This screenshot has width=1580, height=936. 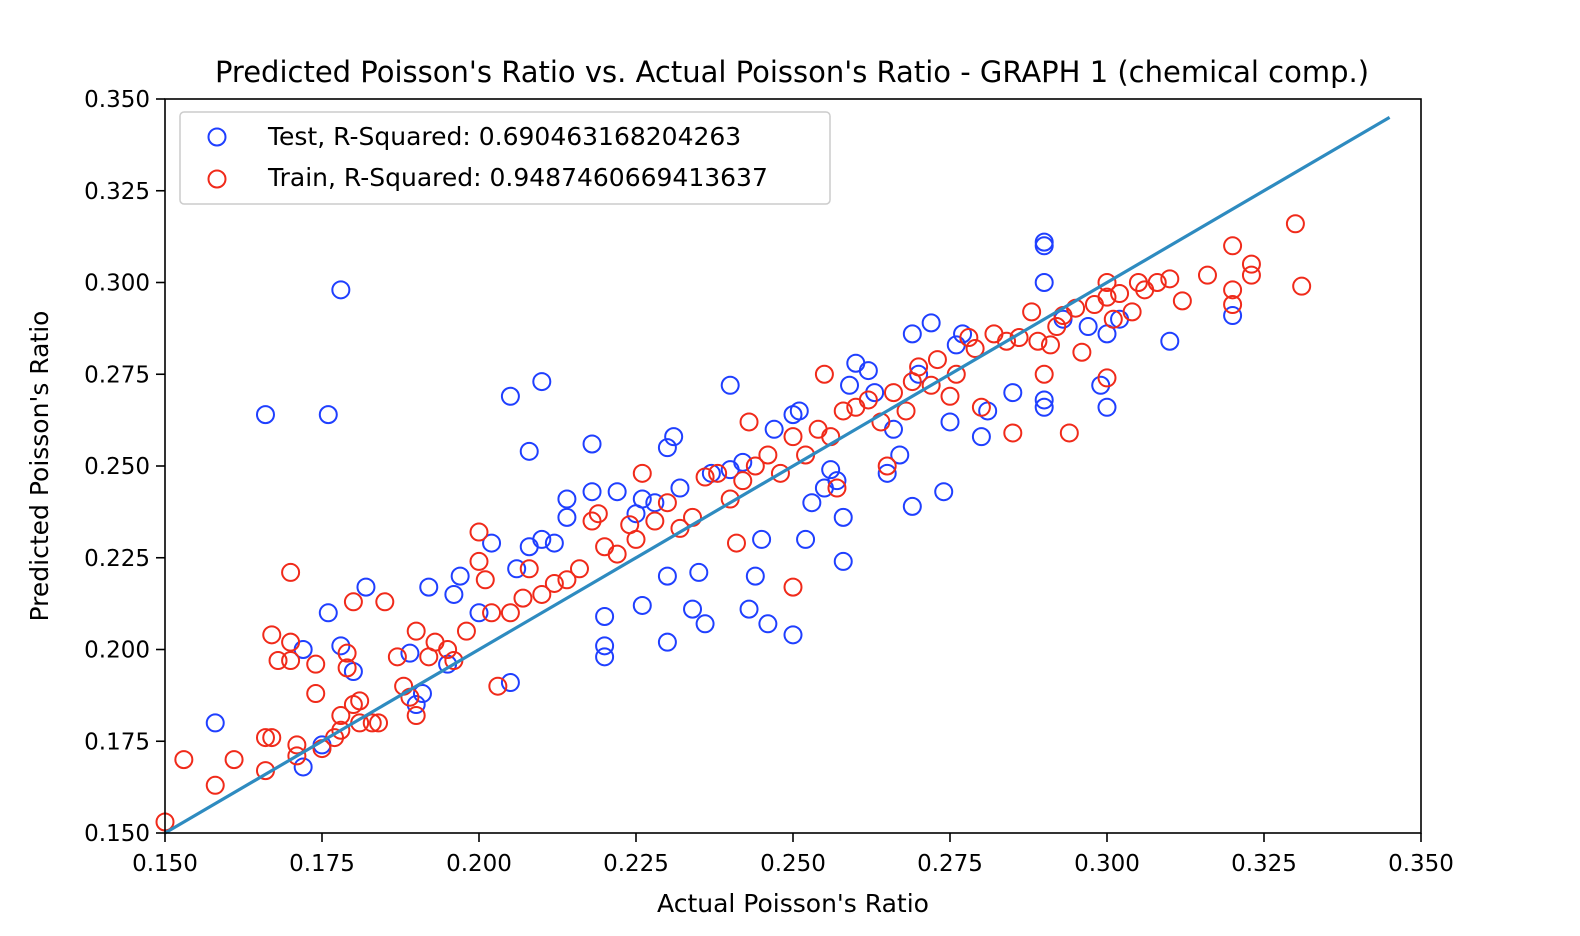 What do you see at coordinates (322, 864) in the screenshot?
I see `x-tick-label: 0.175` at bounding box center [322, 864].